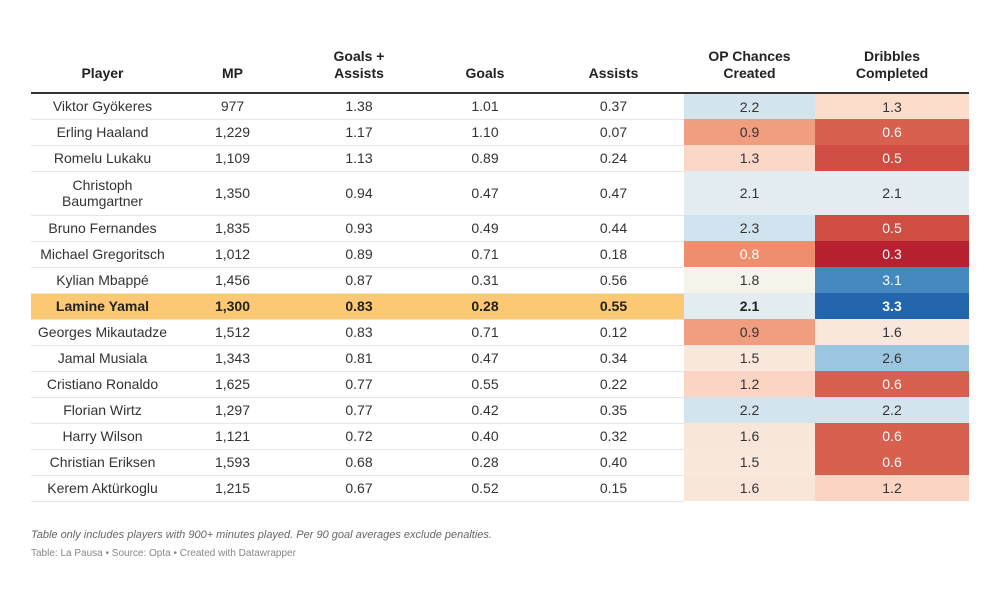 This screenshot has width=1000, height=592. What do you see at coordinates (232, 47) in the screenshot?
I see `header-mp: MP` at bounding box center [232, 47].